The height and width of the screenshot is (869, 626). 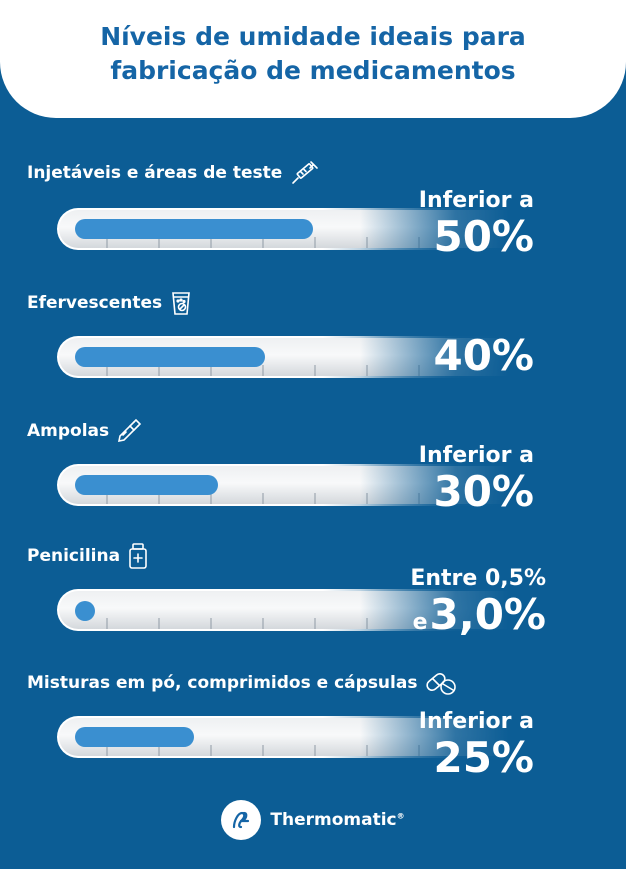 What do you see at coordinates (304, 173) in the screenshot?
I see `syringe-icon` at bounding box center [304, 173].